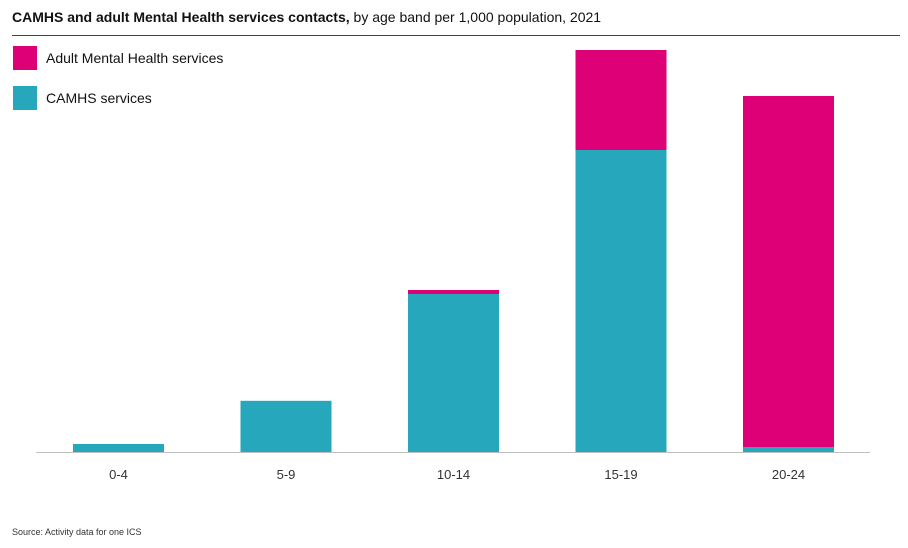  What do you see at coordinates (25, 58) in the screenshot?
I see `legend-swatch-adult` at bounding box center [25, 58].